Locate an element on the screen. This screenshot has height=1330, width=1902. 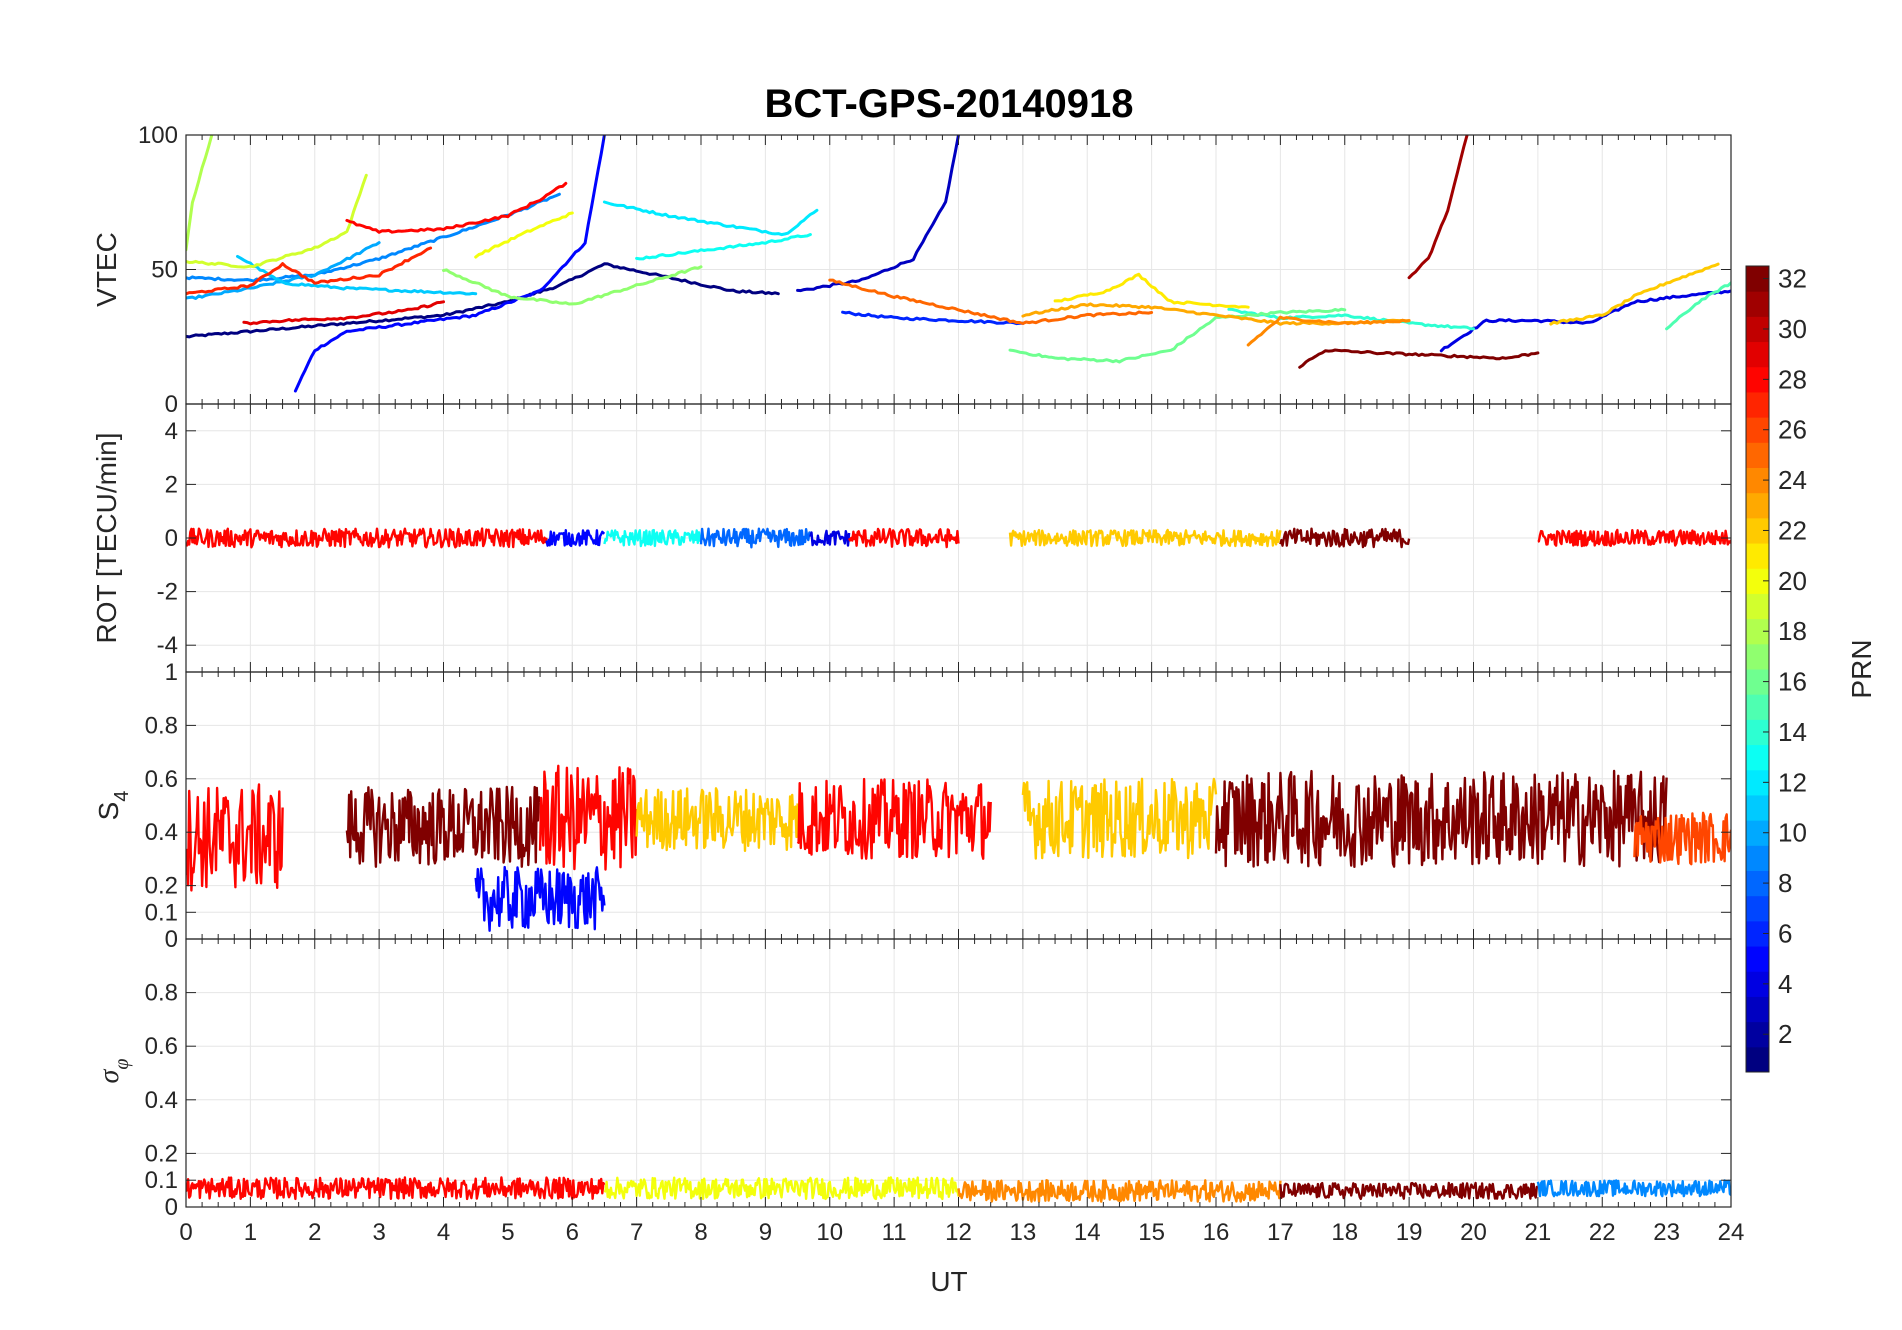
vtec-prn-6-line is located at coordinates (933, 318).